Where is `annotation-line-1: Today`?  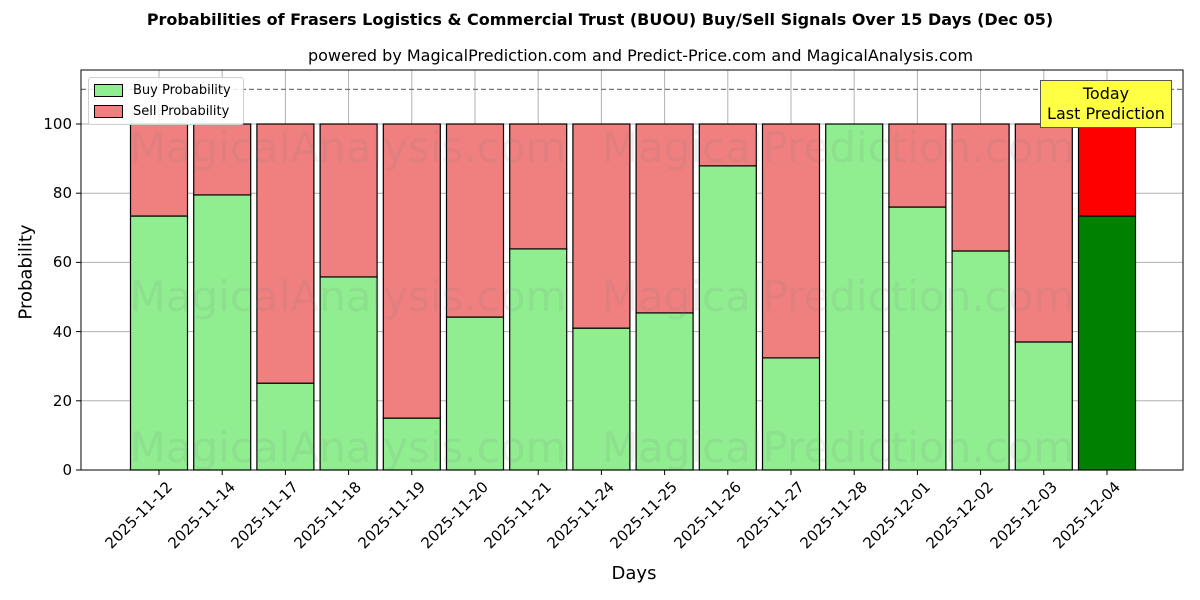
annotation-line-1: Today is located at coordinates (1106, 93).